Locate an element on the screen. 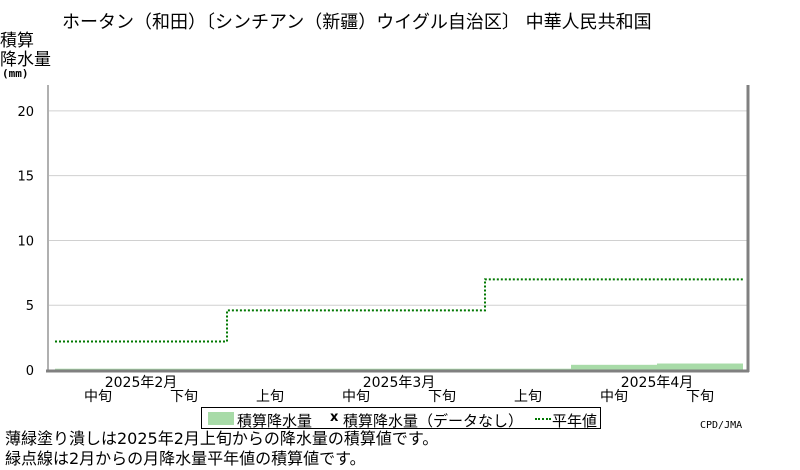 The width and height of the screenshot is (800, 470). y-tick-label: 0 is located at coordinates (30, 371).